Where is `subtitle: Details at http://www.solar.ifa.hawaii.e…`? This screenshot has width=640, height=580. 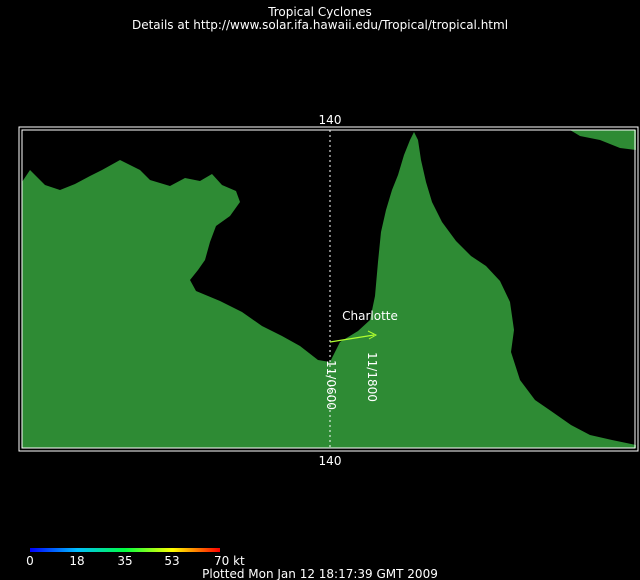
subtitle: Details at http://www.solar.ifa.hawaii.e… is located at coordinates (320, 25).